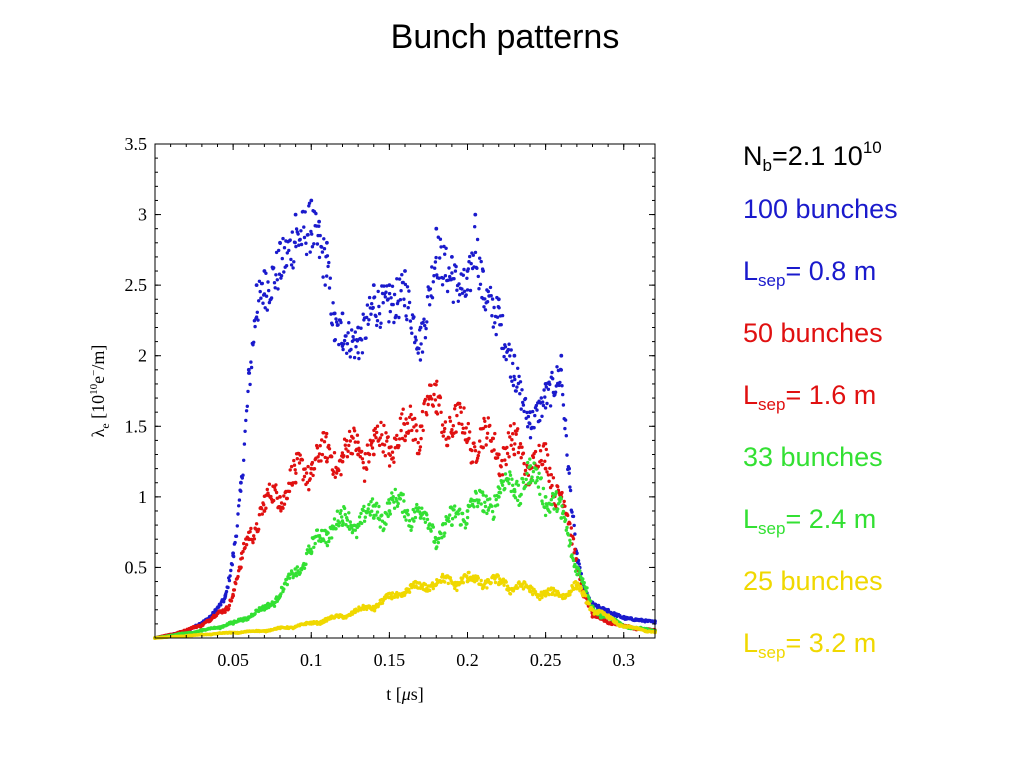 This screenshot has width=1024, height=768. Describe the element at coordinates (624, 660) in the screenshot. I see `x-tick-label: 0.3` at that location.